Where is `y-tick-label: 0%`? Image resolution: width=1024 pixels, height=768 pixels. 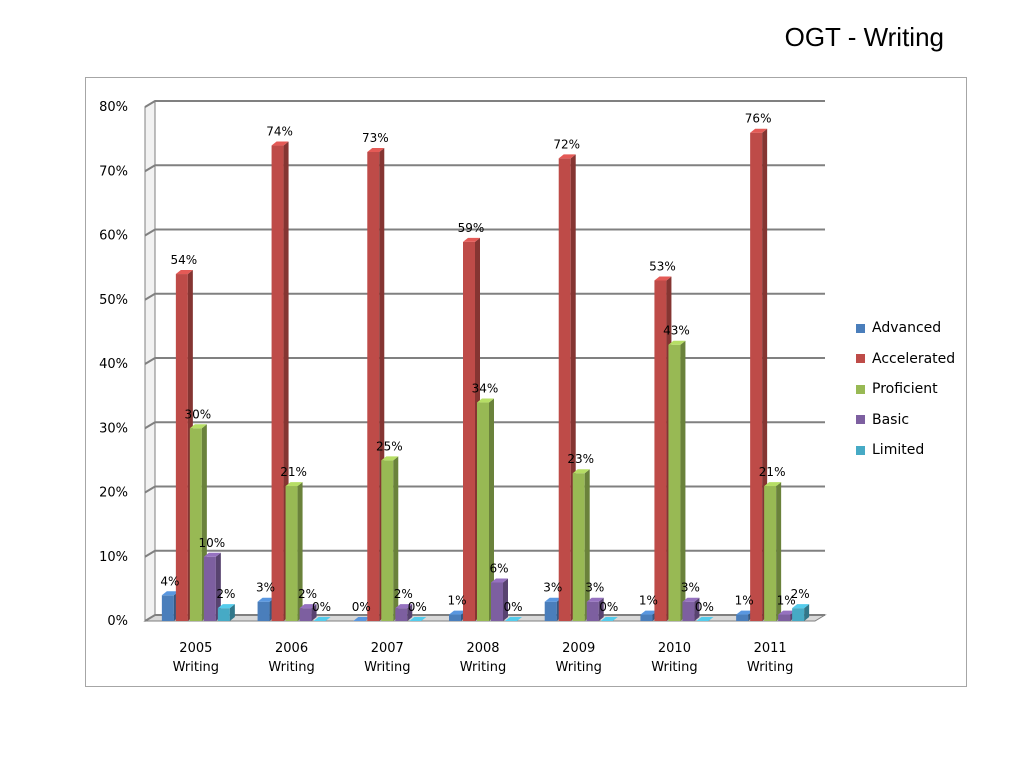 y-tick-label: 0% is located at coordinates (117, 621).